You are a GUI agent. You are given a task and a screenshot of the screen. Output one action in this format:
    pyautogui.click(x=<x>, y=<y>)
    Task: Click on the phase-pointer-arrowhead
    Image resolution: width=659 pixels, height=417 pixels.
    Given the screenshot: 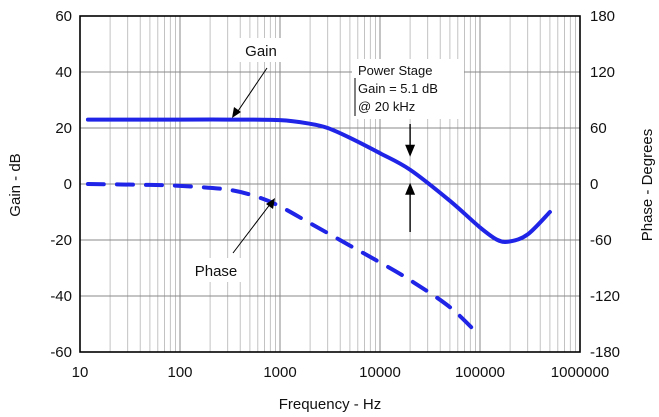 What is the action you would take?
    pyautogui.click(x=270, y=203)
    